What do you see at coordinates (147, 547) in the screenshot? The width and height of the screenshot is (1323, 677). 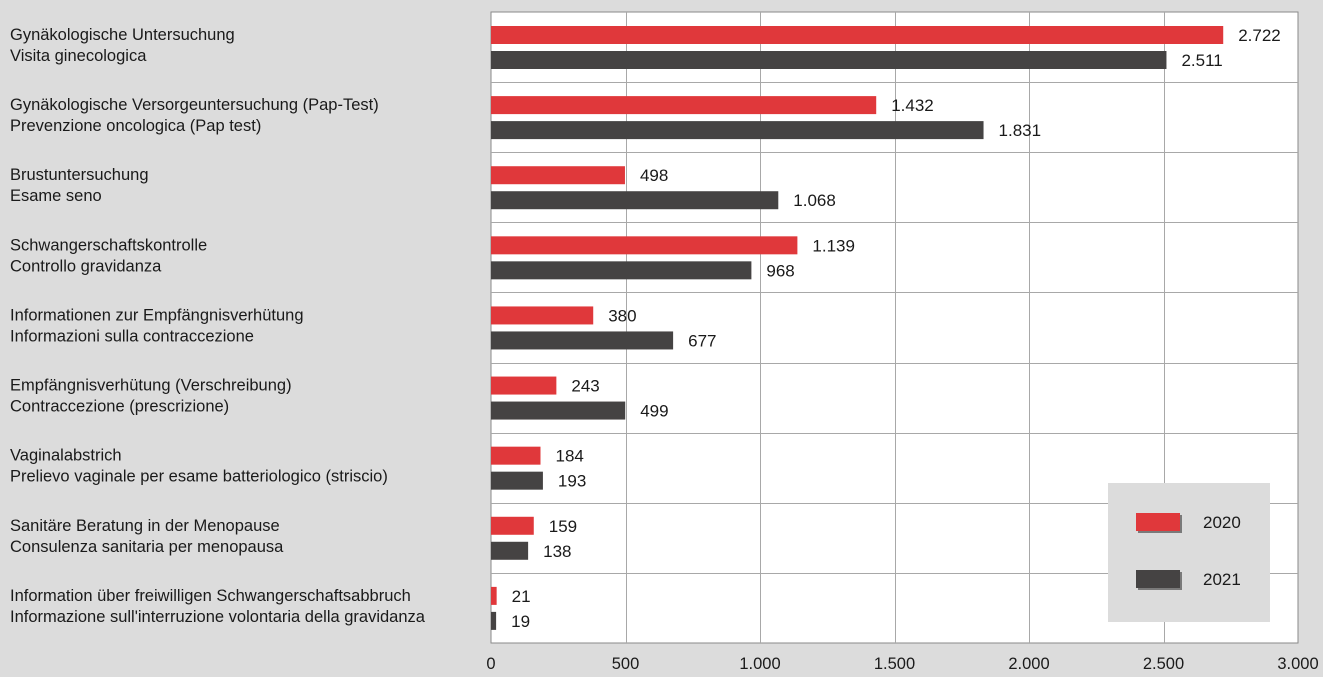 I see `category-label: Consulenza sanitaria per menopausa` at bounding box center [147, 547].